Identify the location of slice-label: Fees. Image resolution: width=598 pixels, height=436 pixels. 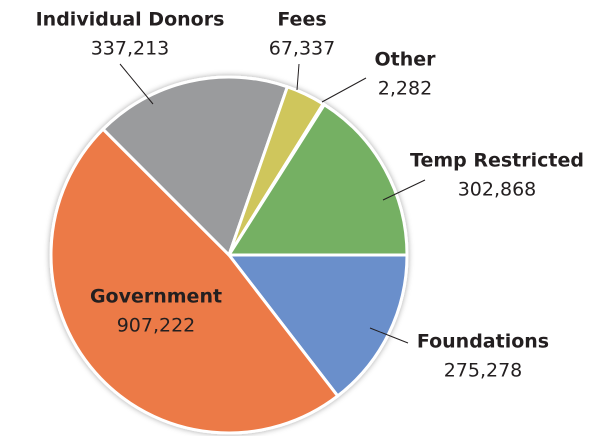
(301, 20).